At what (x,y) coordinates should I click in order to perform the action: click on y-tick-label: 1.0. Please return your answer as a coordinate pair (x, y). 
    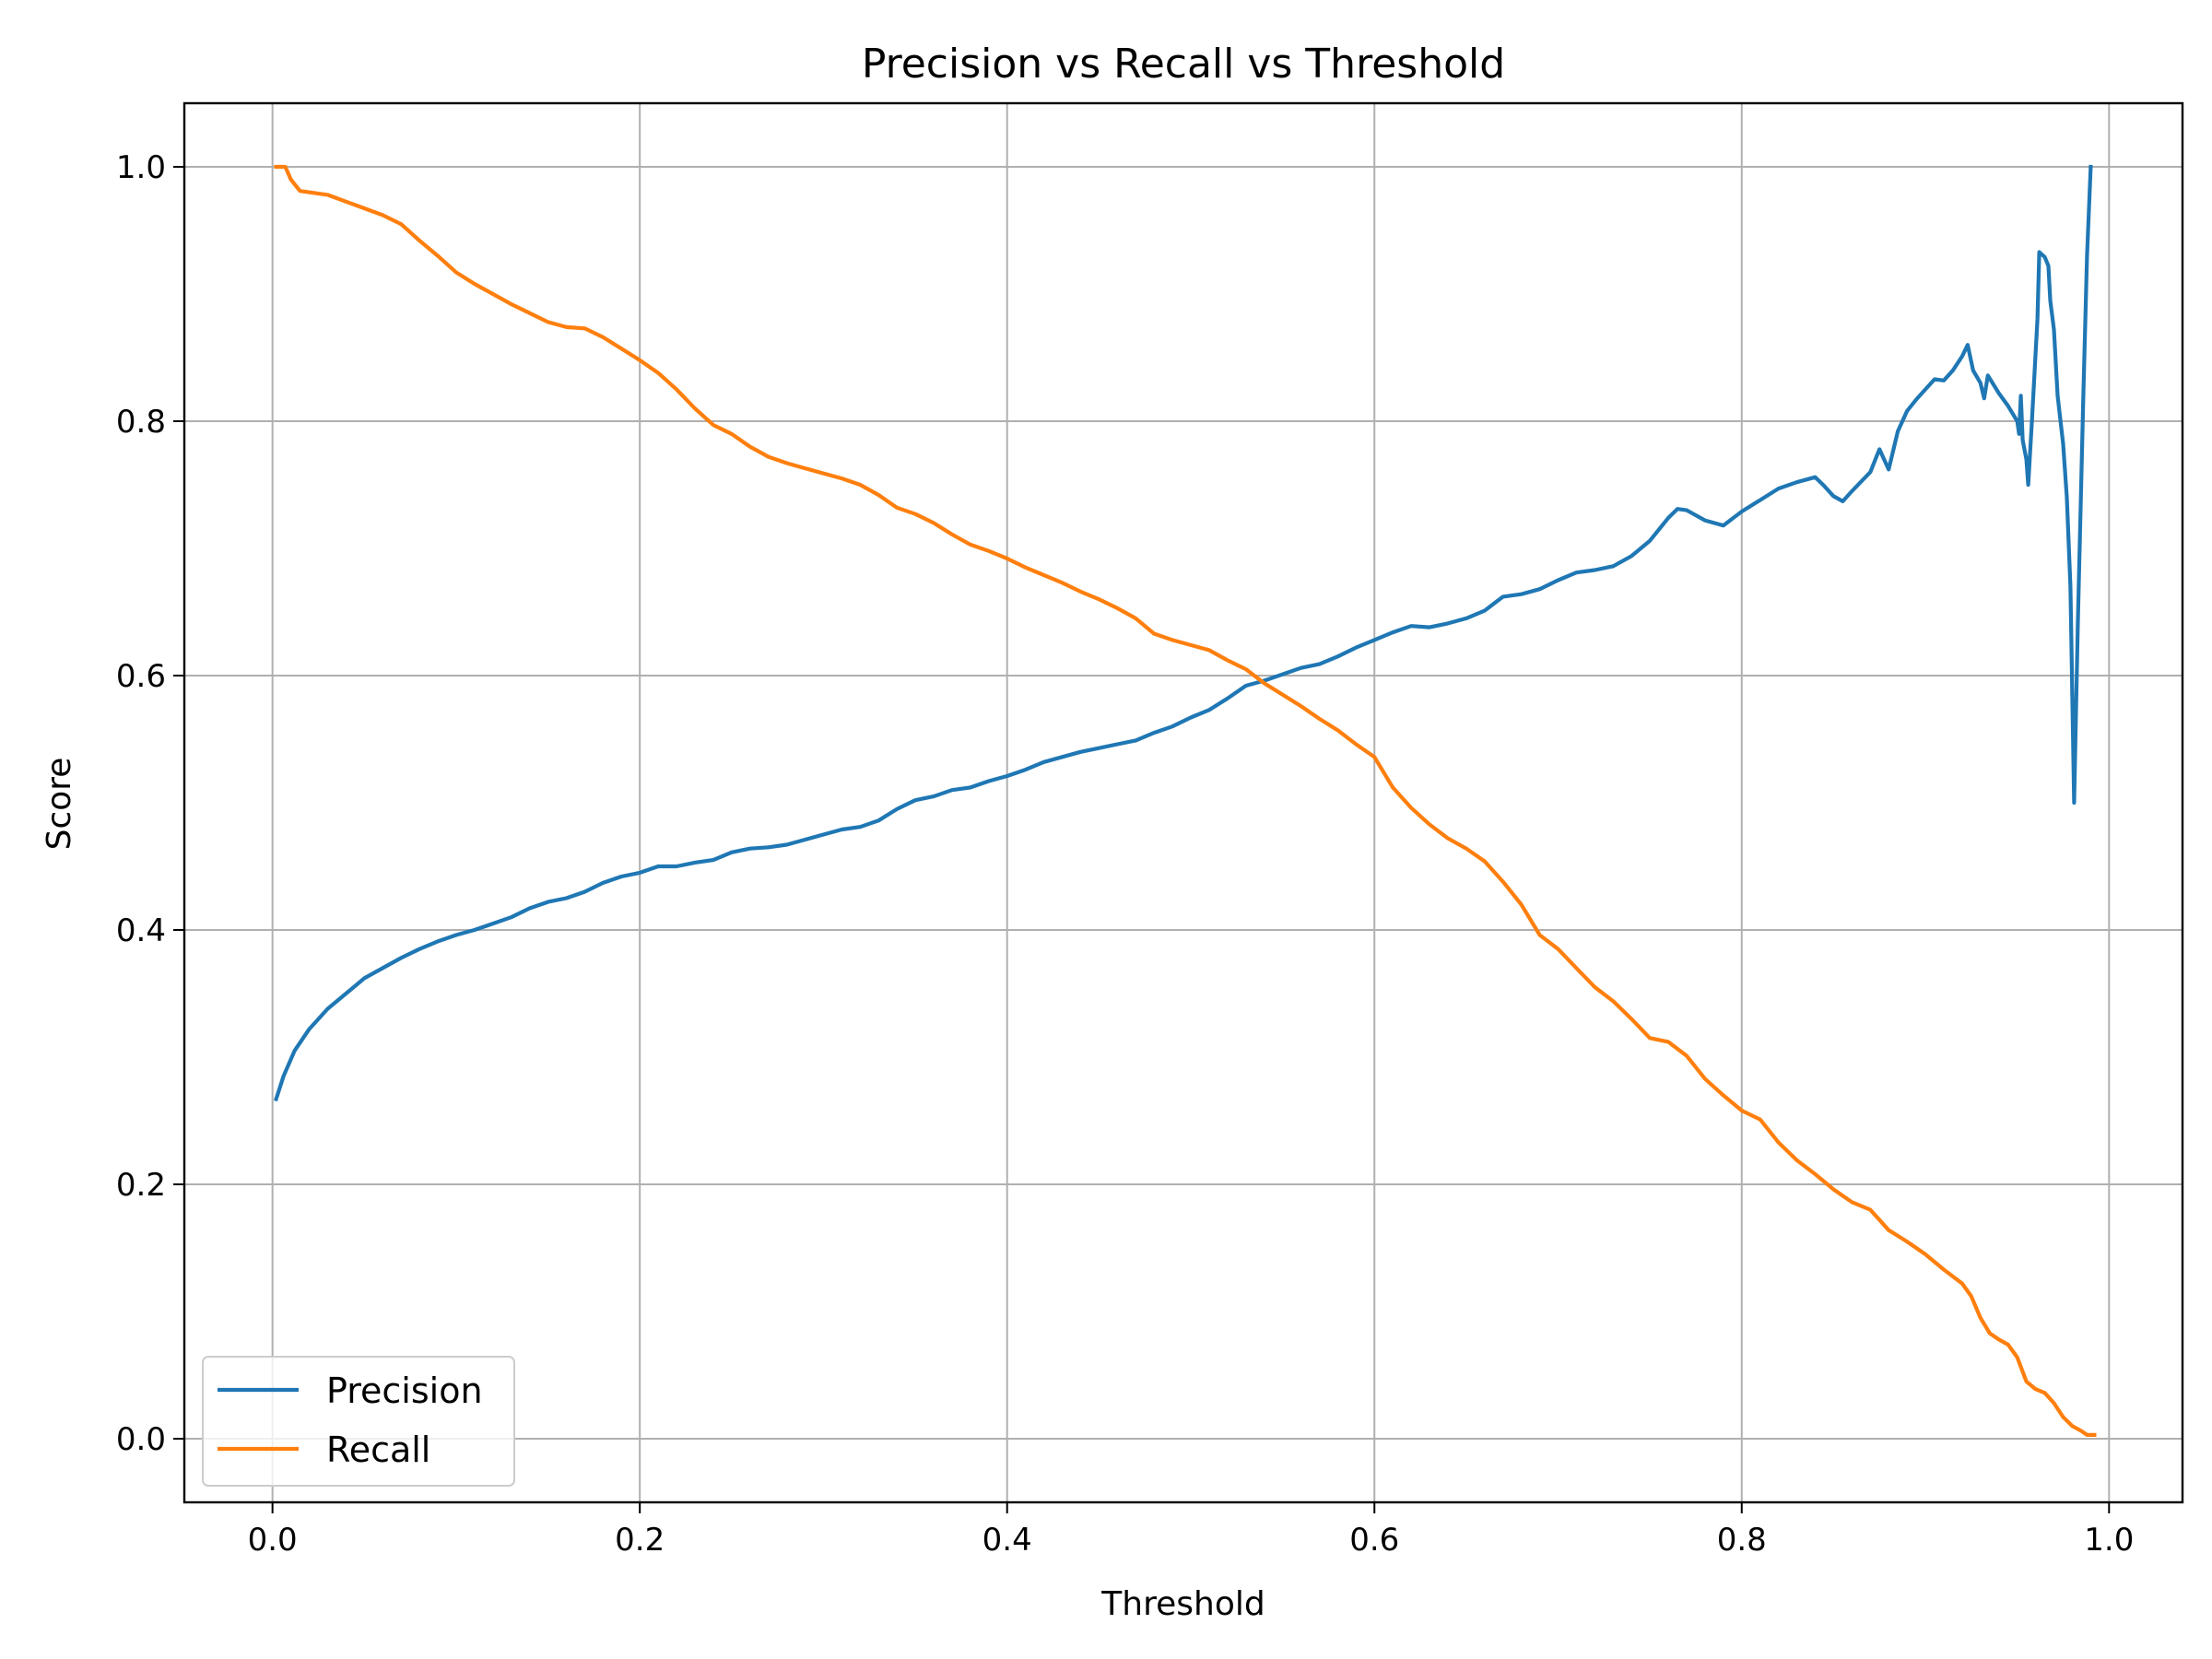
    Looking at the image, I should click on (141, 167).